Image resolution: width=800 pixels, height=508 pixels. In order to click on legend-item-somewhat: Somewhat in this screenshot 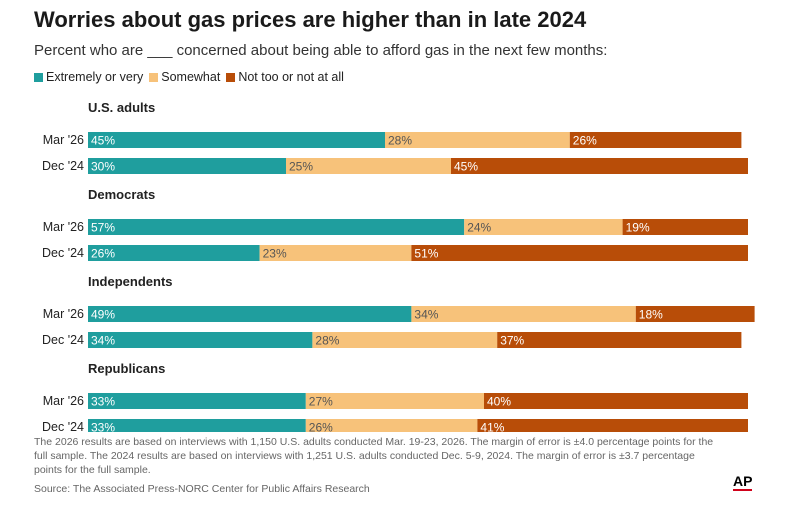, I will do `click(184, 77)`.